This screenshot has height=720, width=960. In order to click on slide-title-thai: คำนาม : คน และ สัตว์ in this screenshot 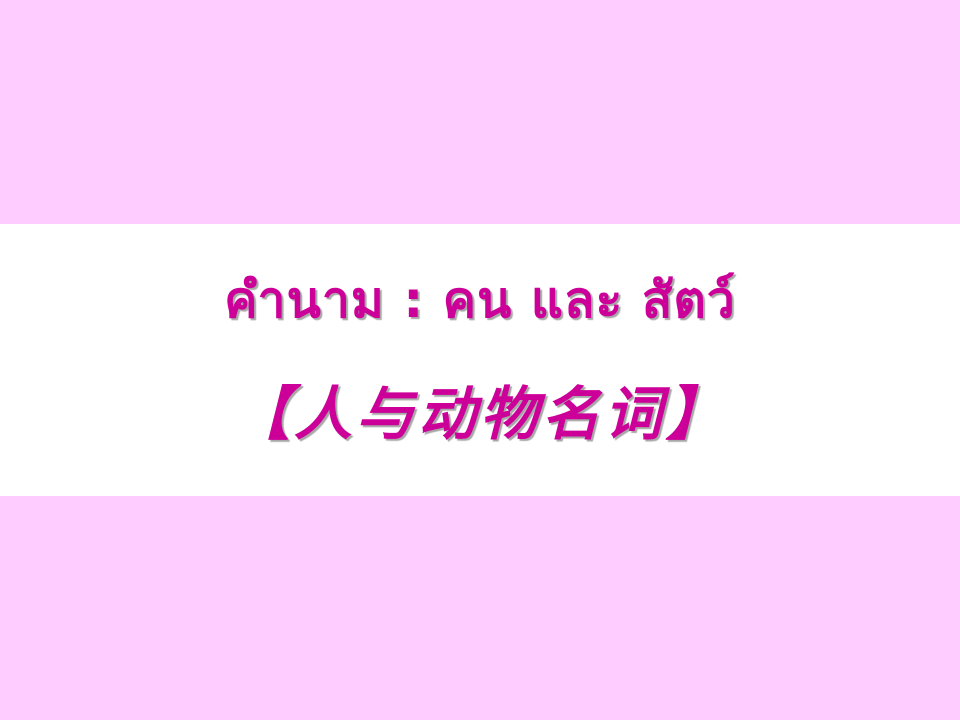, I will do `click(480, 300)`.